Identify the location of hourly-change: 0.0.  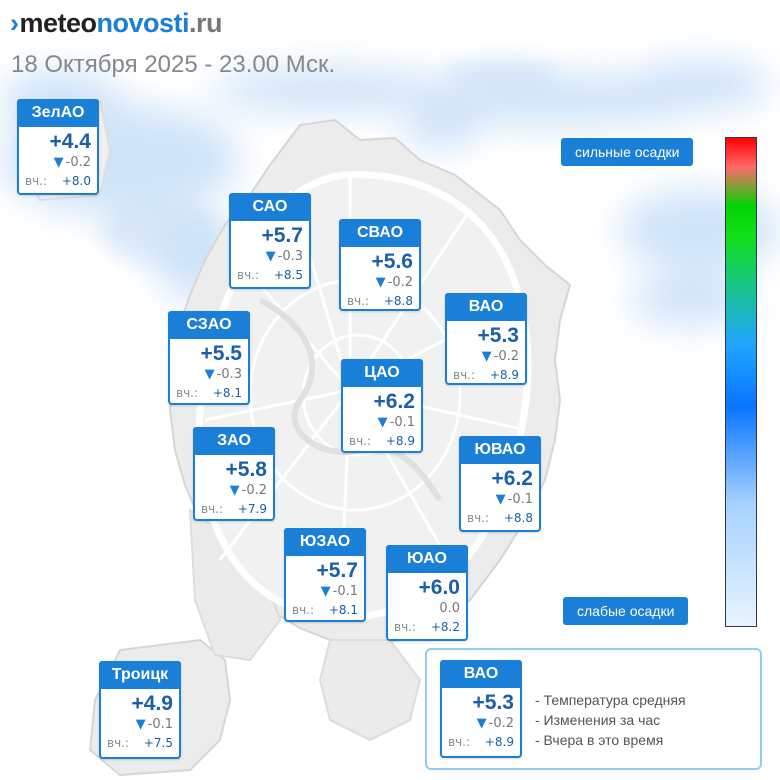
(449, 608).